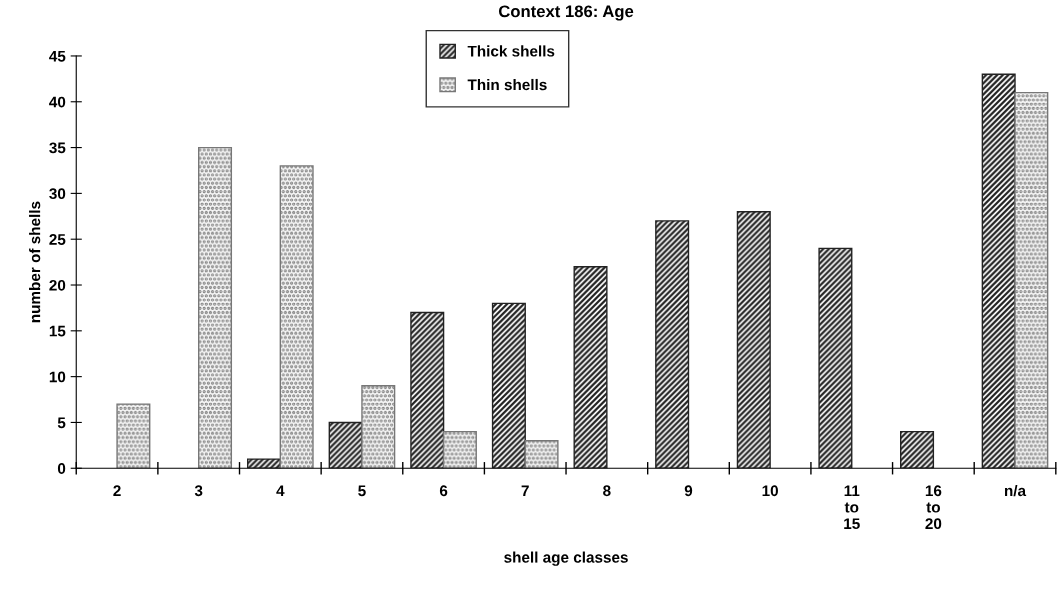  What do you see at coordinates (511, 51) in the screenshot?
I see `legend-label: Thick shells` at bounding box center [511, 51].